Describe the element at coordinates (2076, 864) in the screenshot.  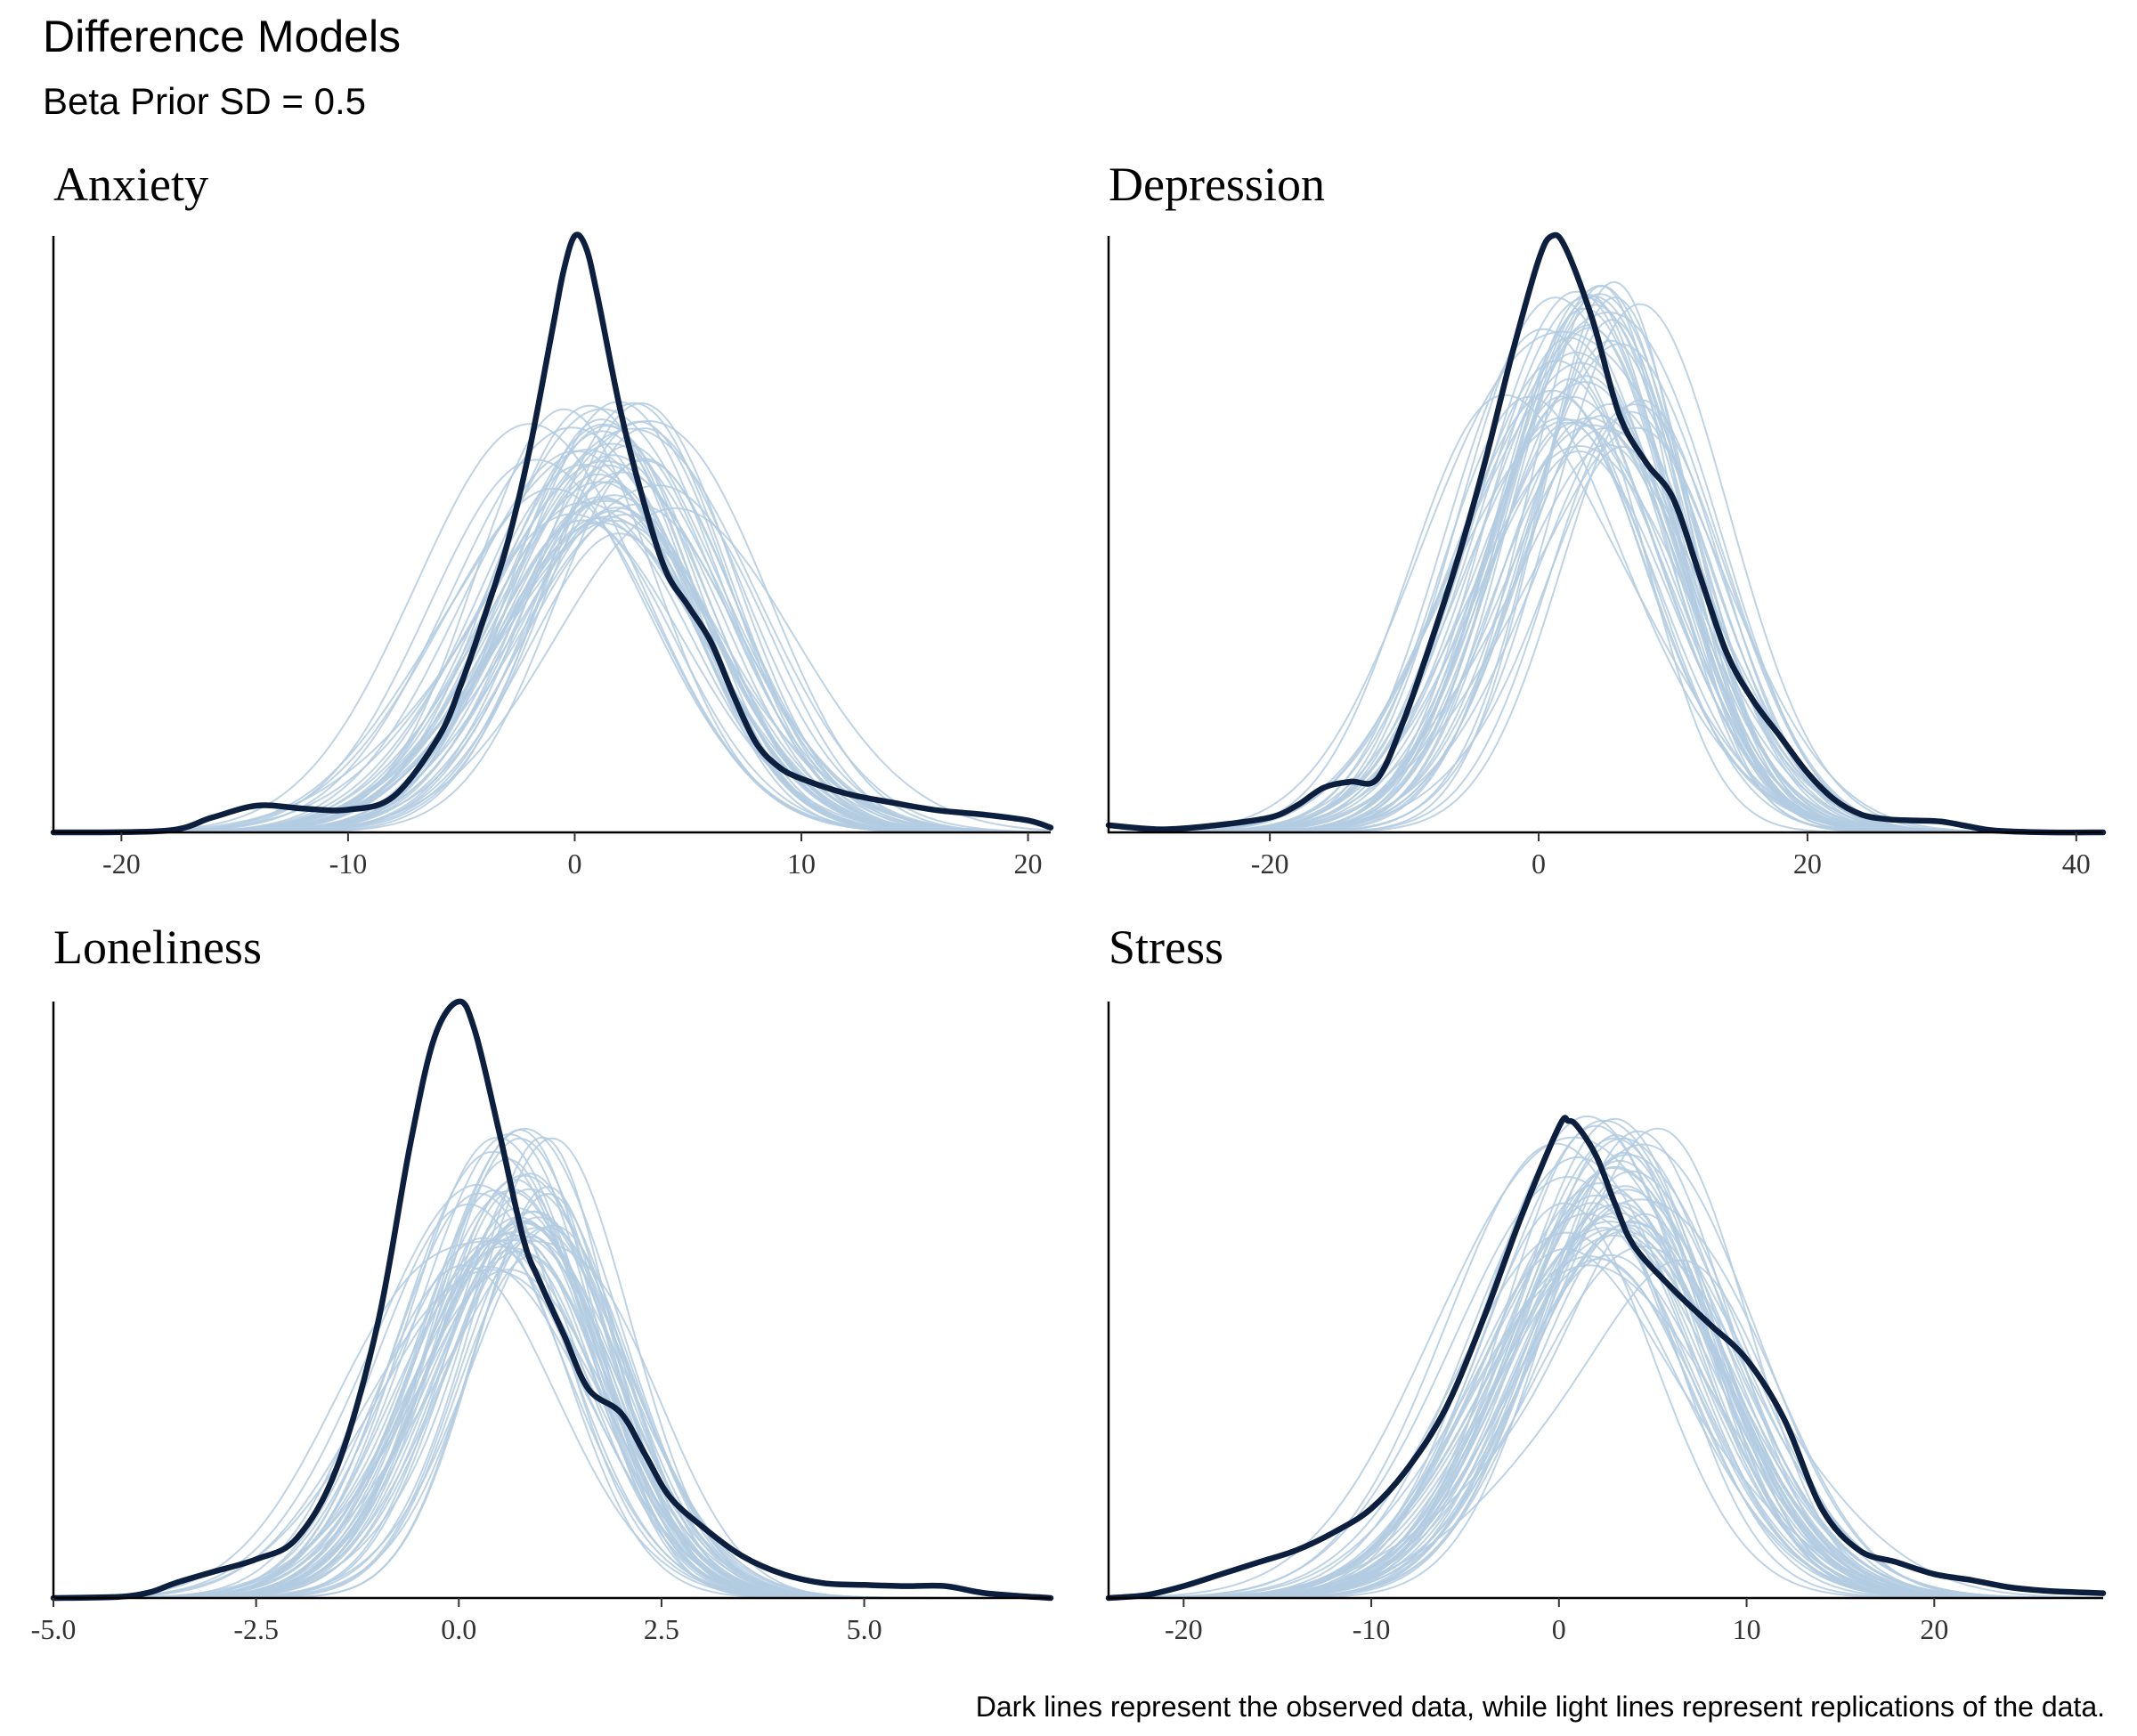
I see `x-tick-label: 40` at that location.